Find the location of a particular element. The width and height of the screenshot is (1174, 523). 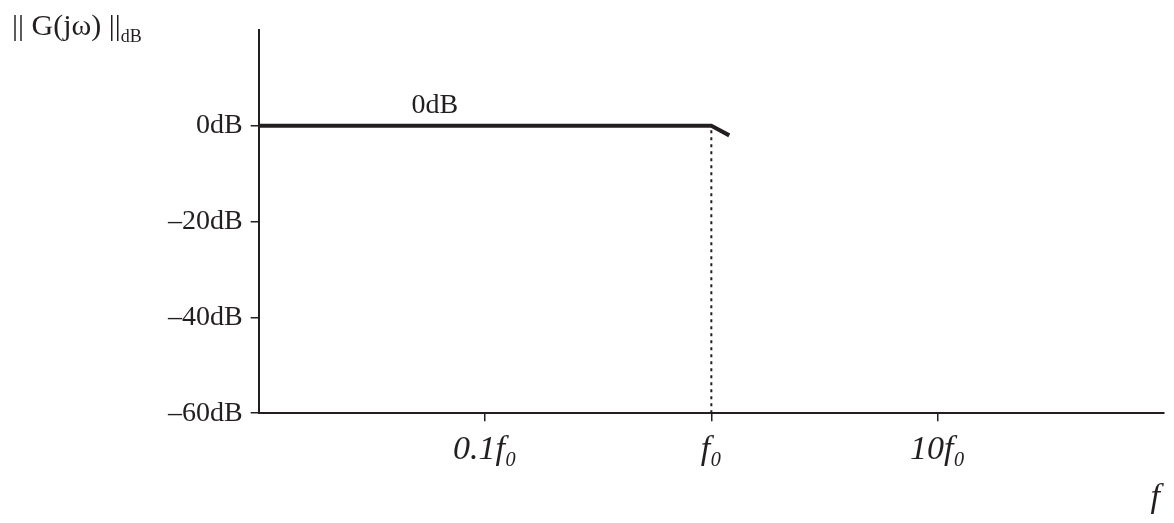

x-tick-label: 0.1f₀ is located at coordinates (485, 447).